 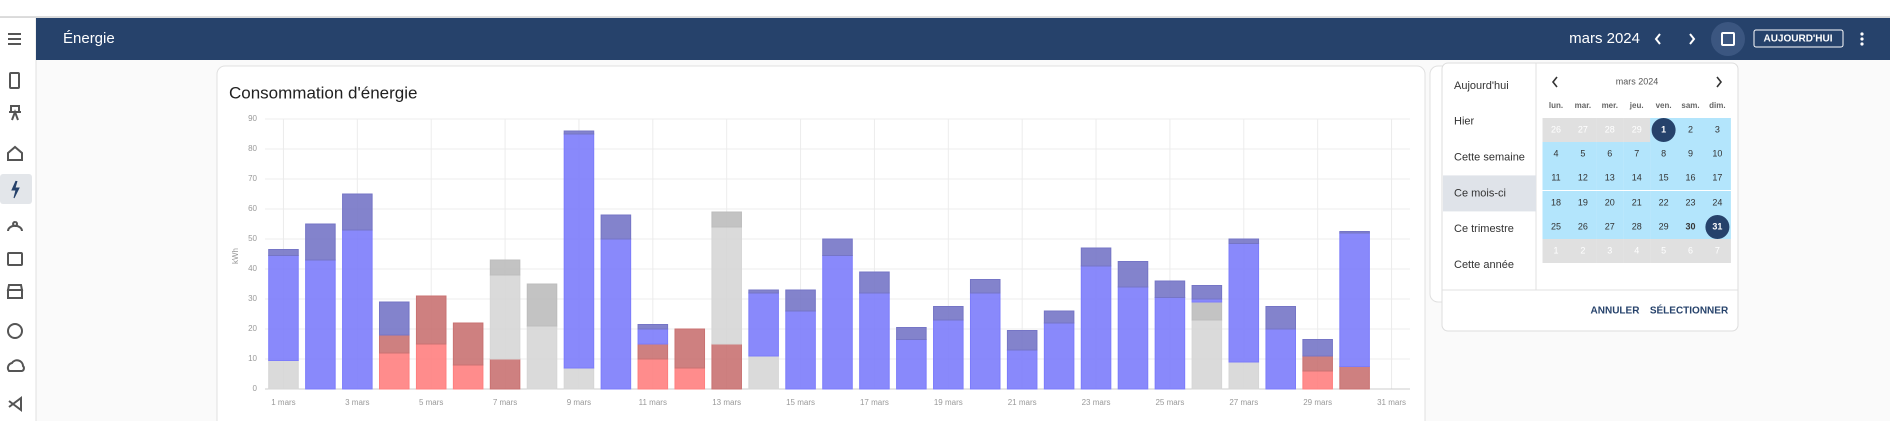 I want to click on range-edge, so click(x=1717, y=227).